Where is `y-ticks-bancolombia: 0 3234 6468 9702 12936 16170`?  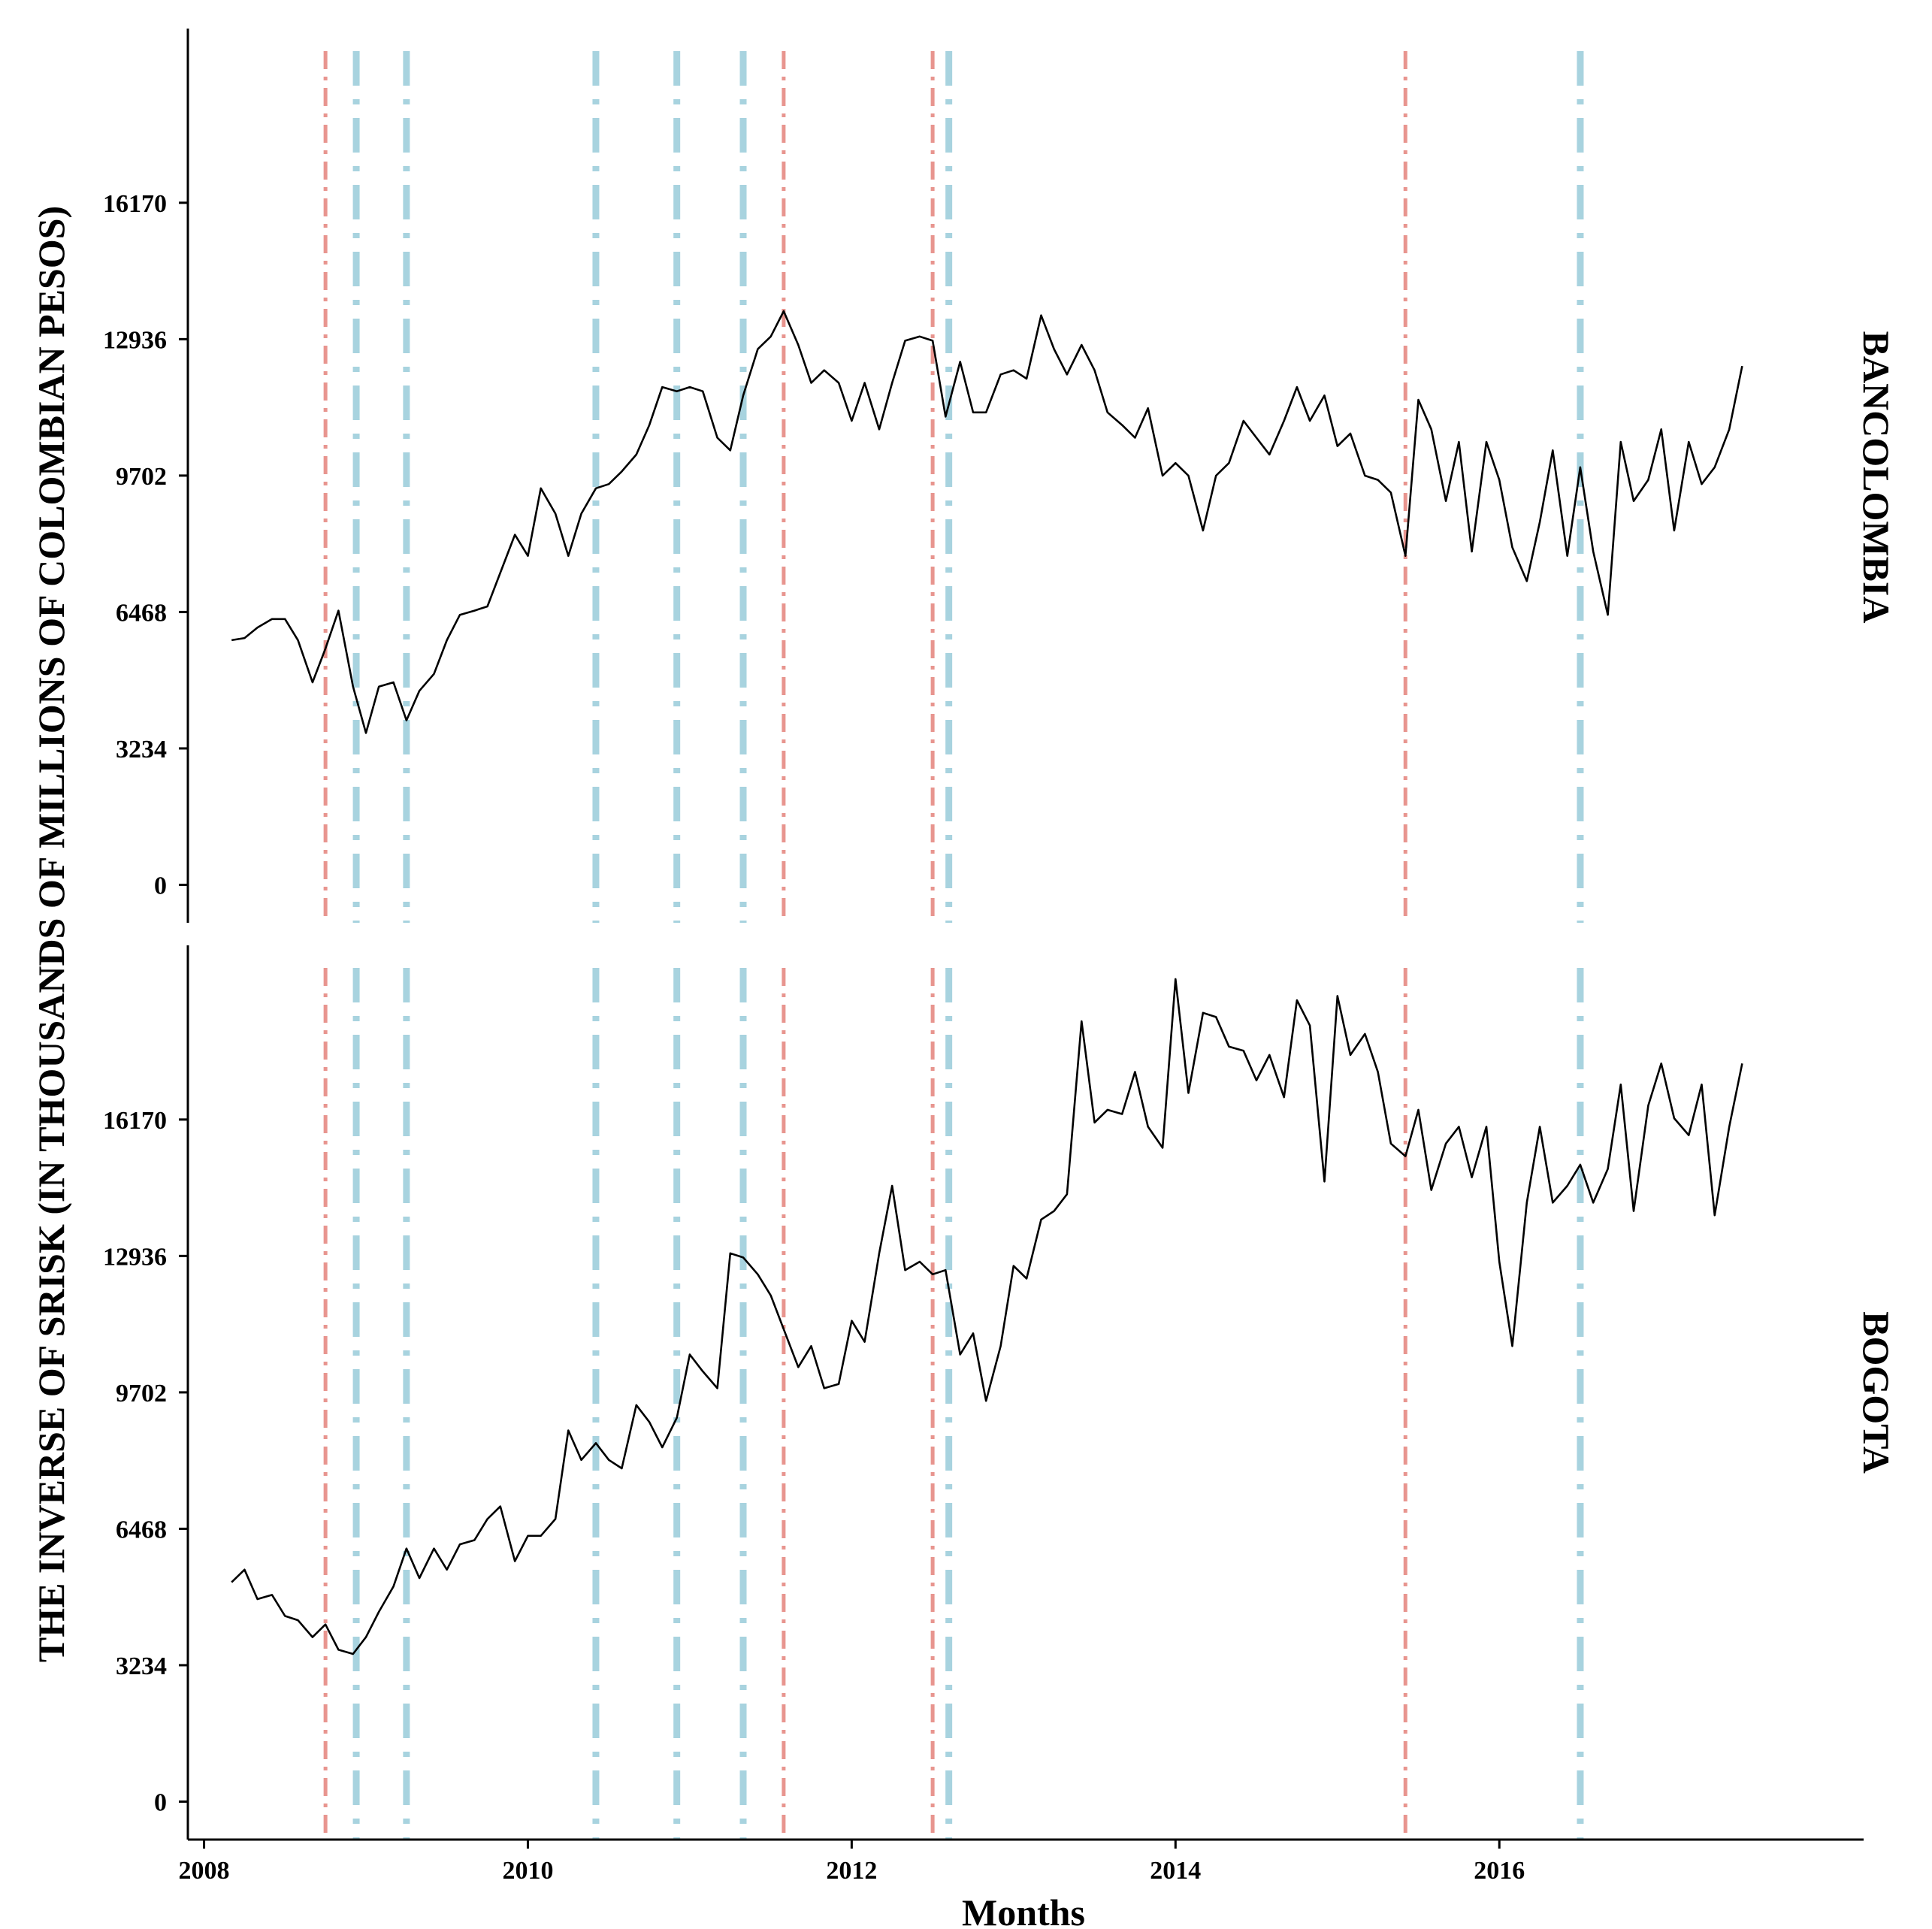
y-ticks-bancolombia: 0 3234 6468 9702 12936 16170 is located at coordinates (146, 544).